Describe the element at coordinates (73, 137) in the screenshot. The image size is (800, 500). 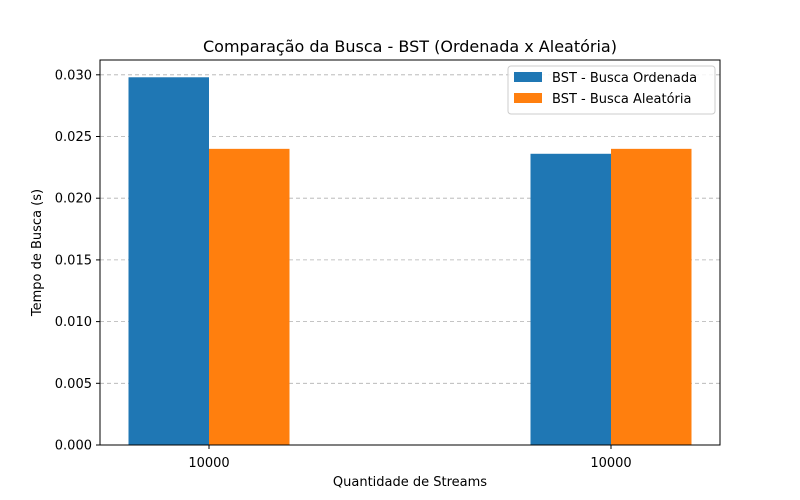
I see `y-tick-label: 0.025` at that location.